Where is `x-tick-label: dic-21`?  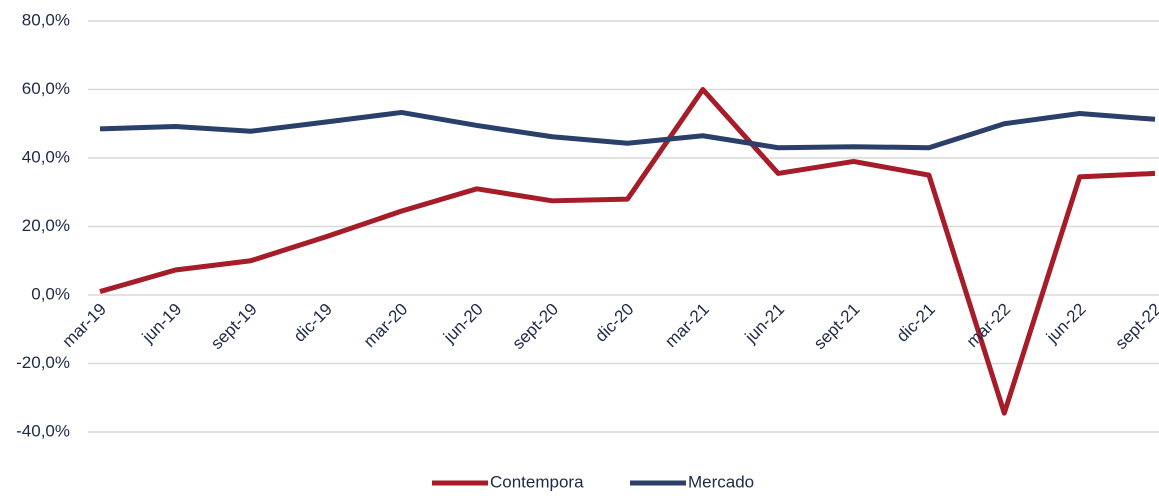
x-tick-label: dic-21 is located at coordinates (916, 323).